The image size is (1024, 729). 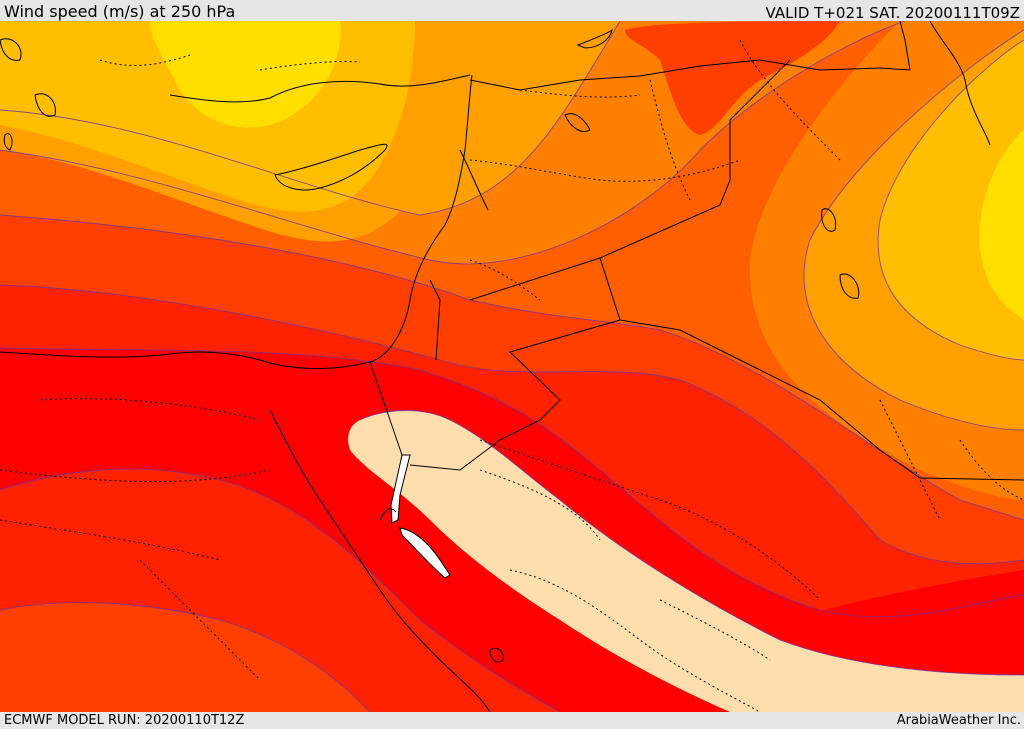 I want to click on shading-east-gold, so click(x=951, y=200).